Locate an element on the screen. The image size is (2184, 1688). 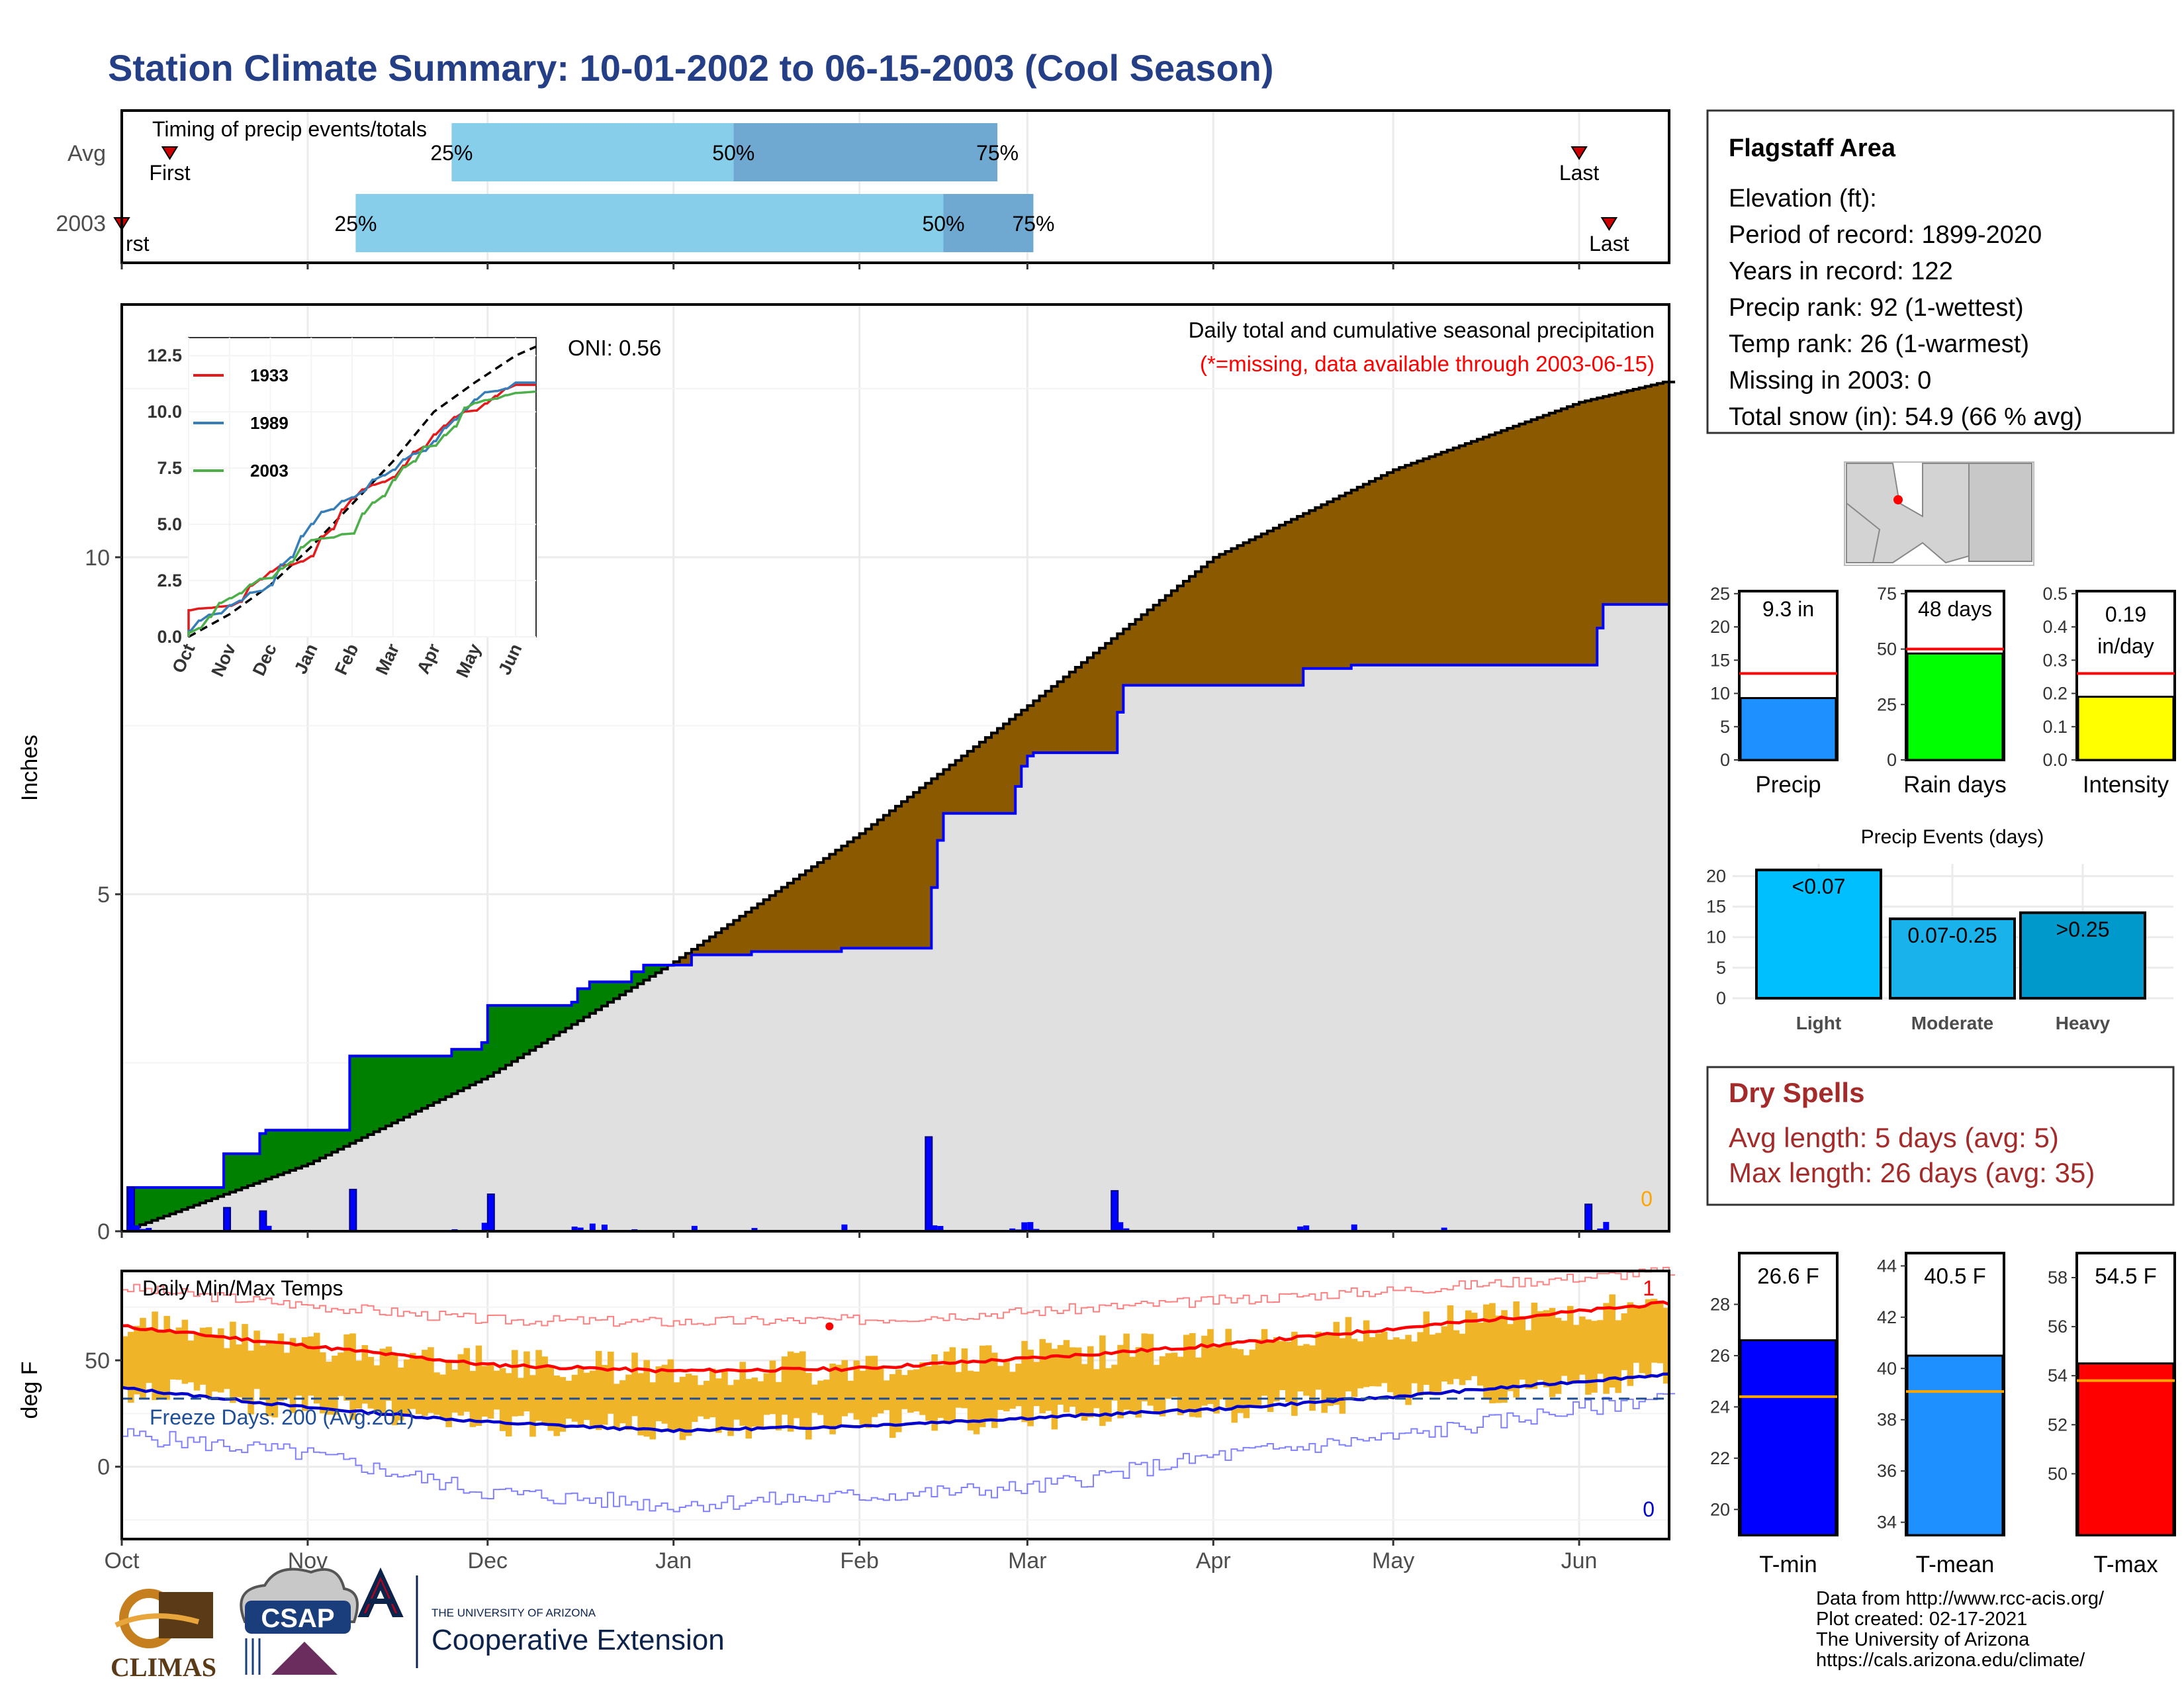
mini-bar-label: Rain days is located at coordinates (1955, 785).